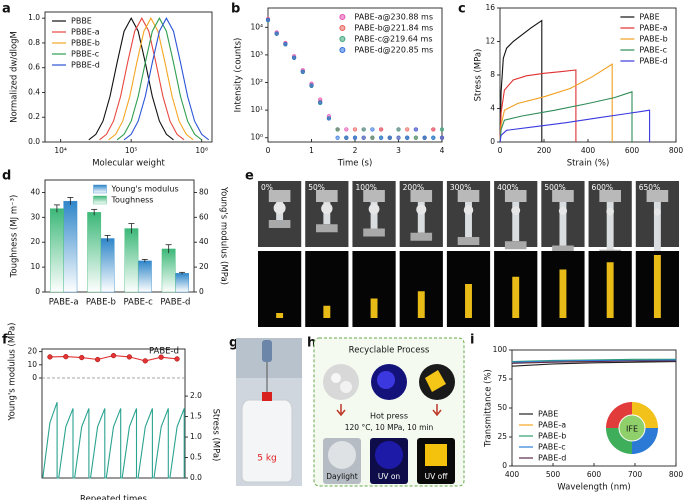 This screenshot has width=685, height=500. What do you see at coordinates (355, 150) in the screenshot?
I see `x-tick-label: 2` at bounding box center [355, 150].